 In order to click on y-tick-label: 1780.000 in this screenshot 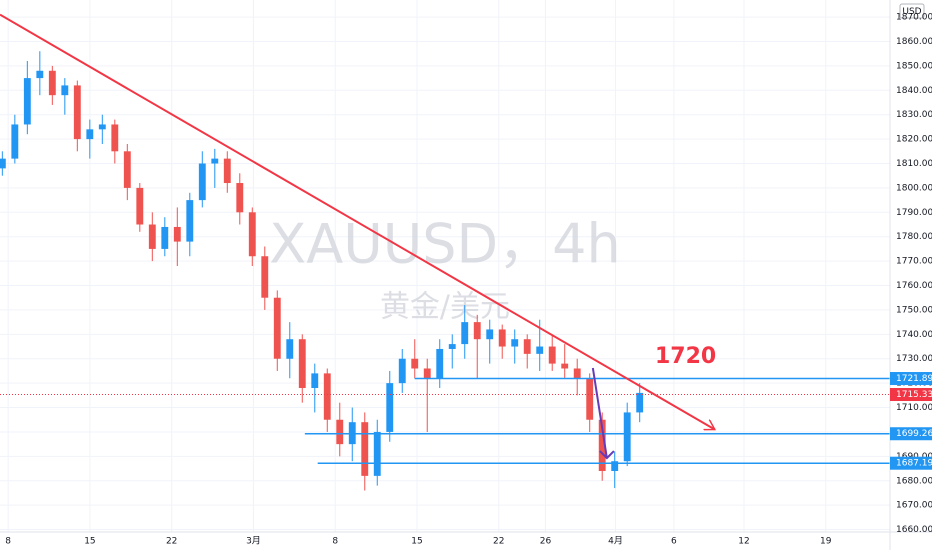, I will do `click(914, 237)`.